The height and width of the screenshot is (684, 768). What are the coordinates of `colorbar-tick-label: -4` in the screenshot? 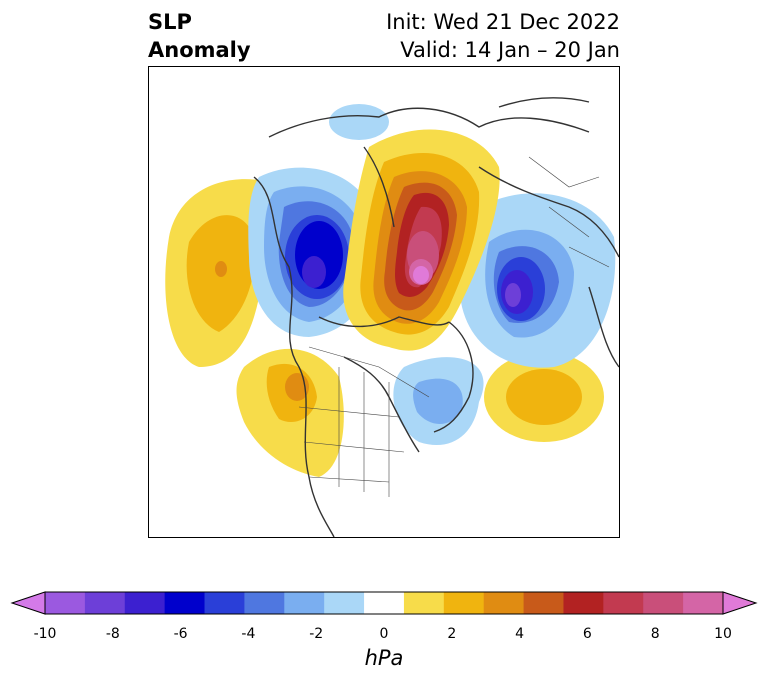 It's located at (248, 634).